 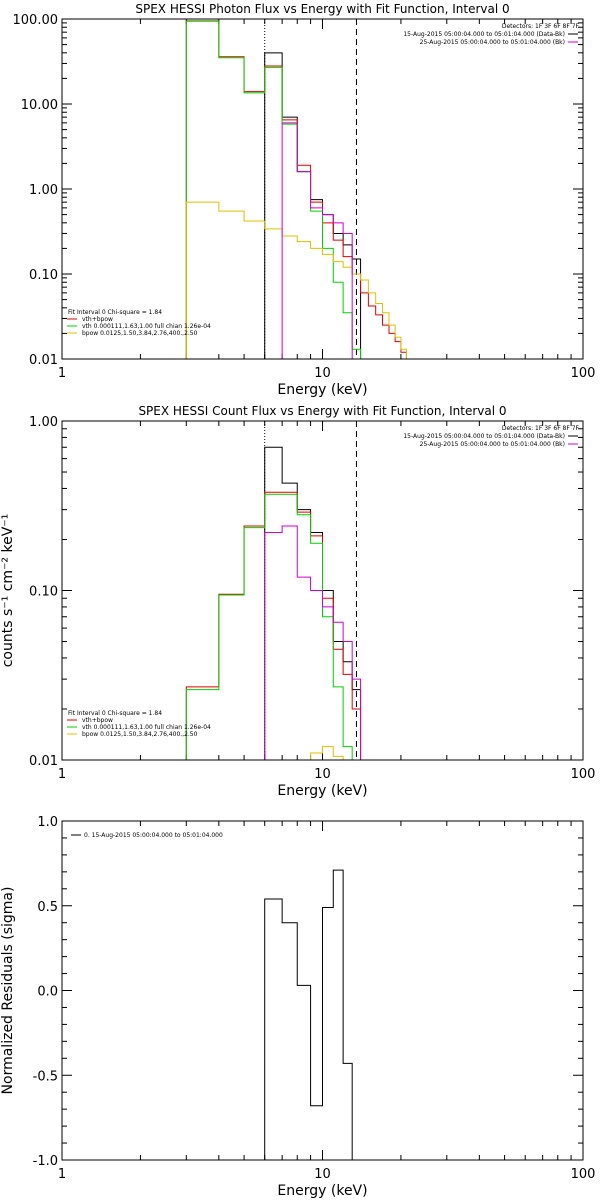 I want to click on y-axis-label: counts s⁻¹ cm⁻² keV⁻¹, so click(x=8, y=591).